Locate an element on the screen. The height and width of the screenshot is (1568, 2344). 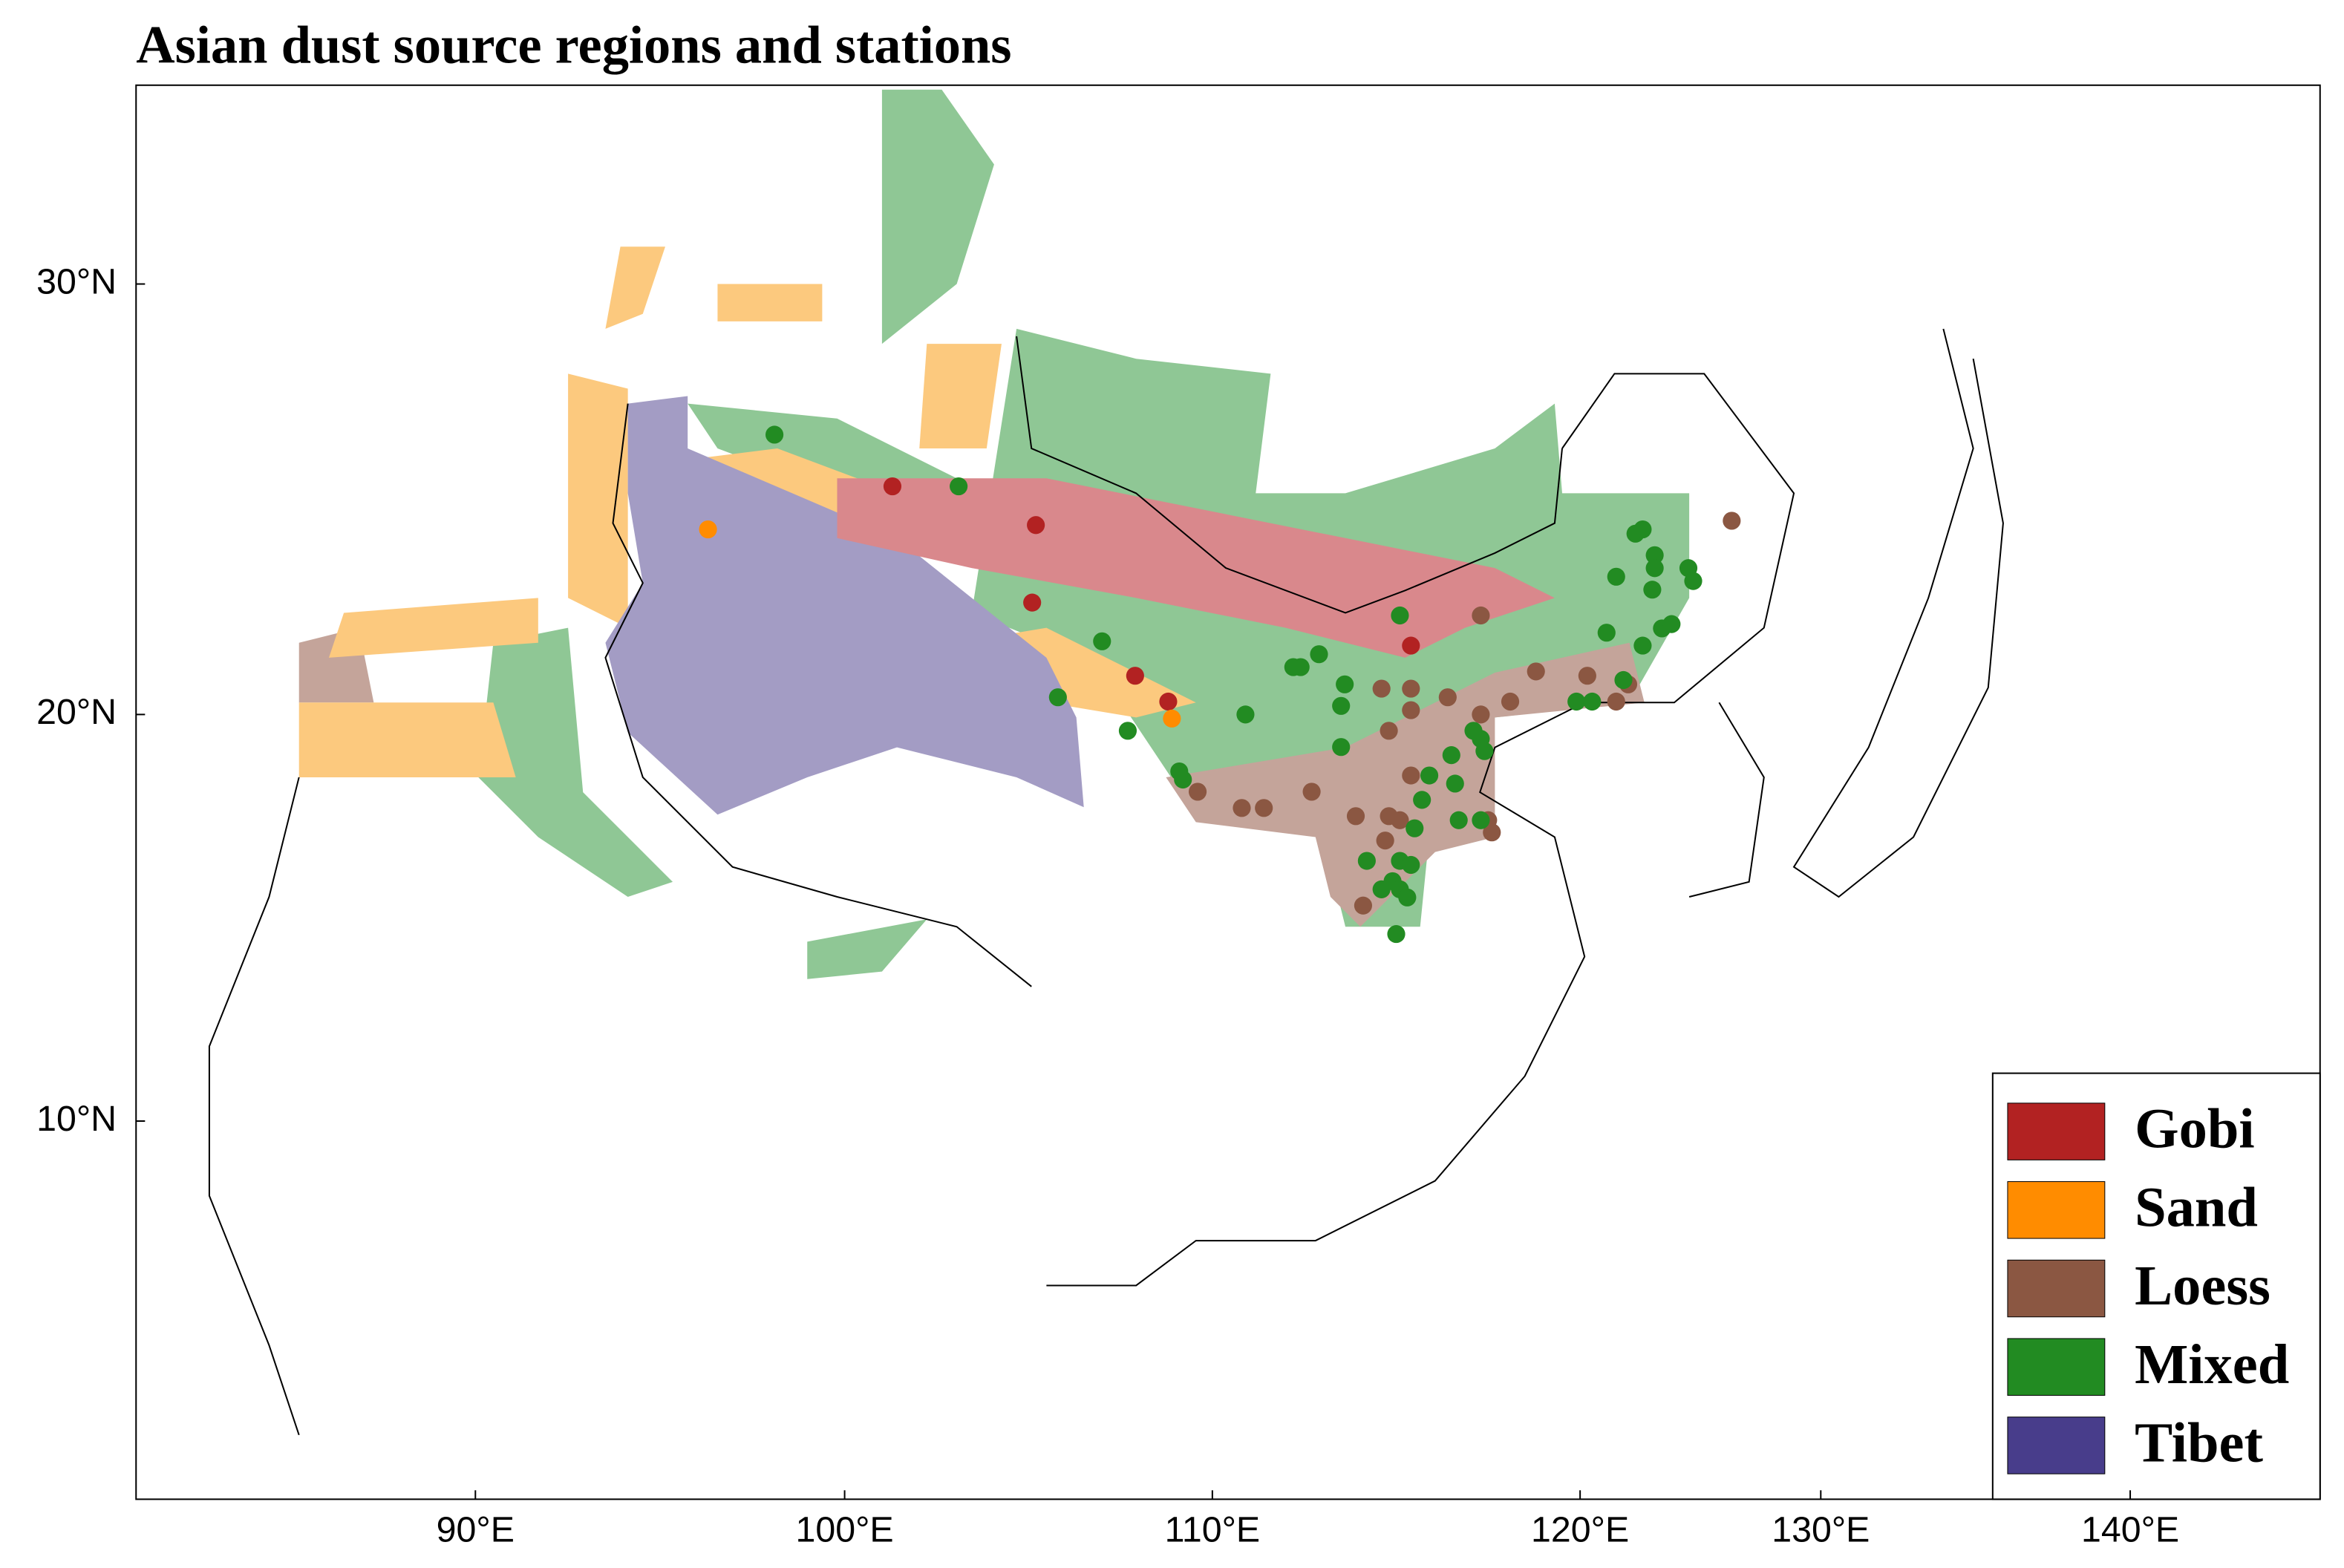
gobi-region is located at coordinates (1196, 568).